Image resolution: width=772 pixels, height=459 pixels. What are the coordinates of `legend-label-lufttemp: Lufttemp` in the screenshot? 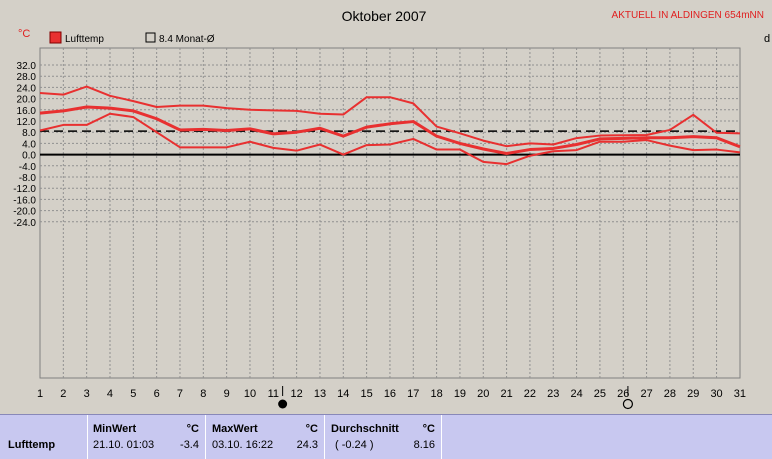 It's located at (84, 39).